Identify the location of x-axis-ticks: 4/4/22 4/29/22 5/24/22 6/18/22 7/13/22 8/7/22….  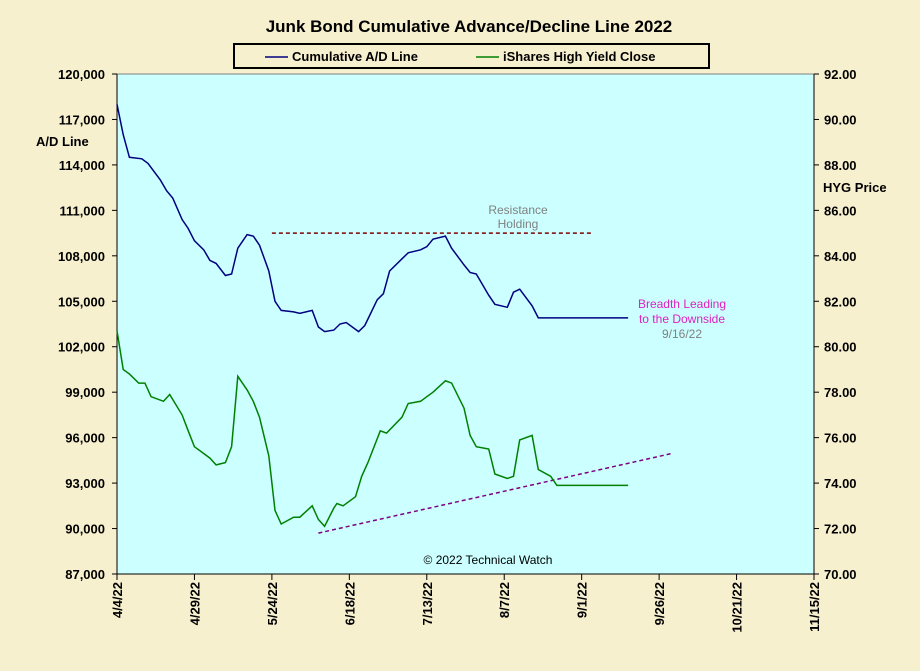
(466, 603).